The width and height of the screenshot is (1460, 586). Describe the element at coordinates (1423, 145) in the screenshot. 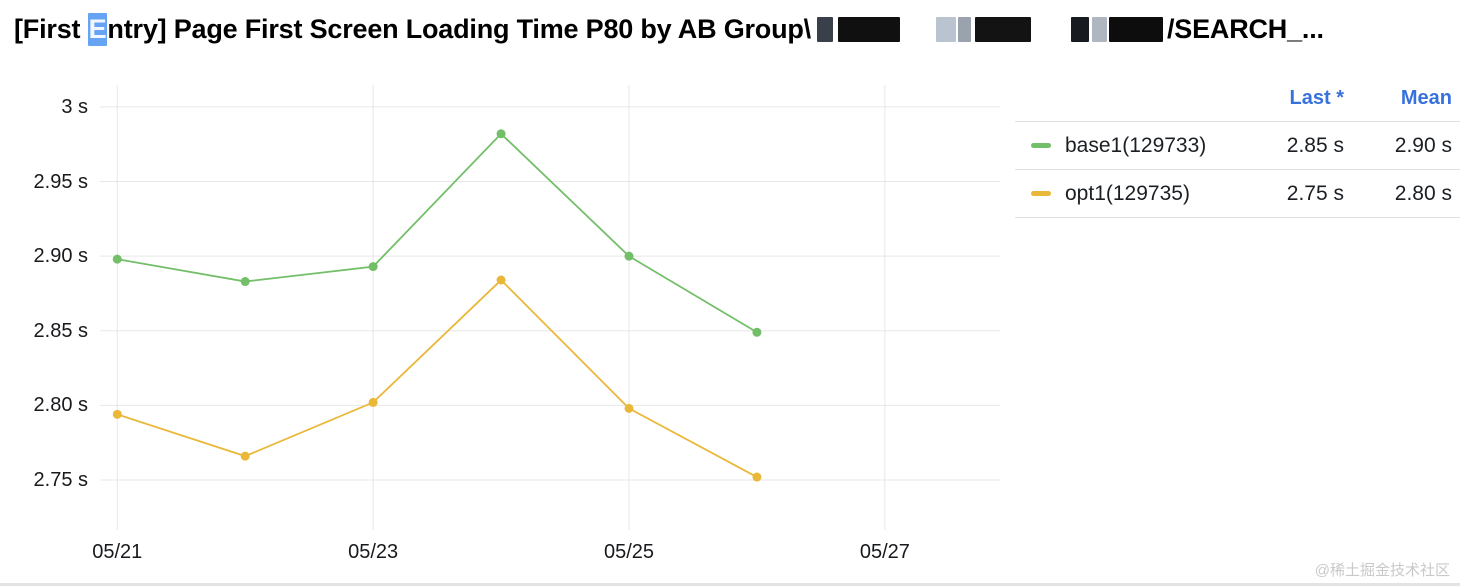

I see `series-mean-value: 2.90 s` at that location.